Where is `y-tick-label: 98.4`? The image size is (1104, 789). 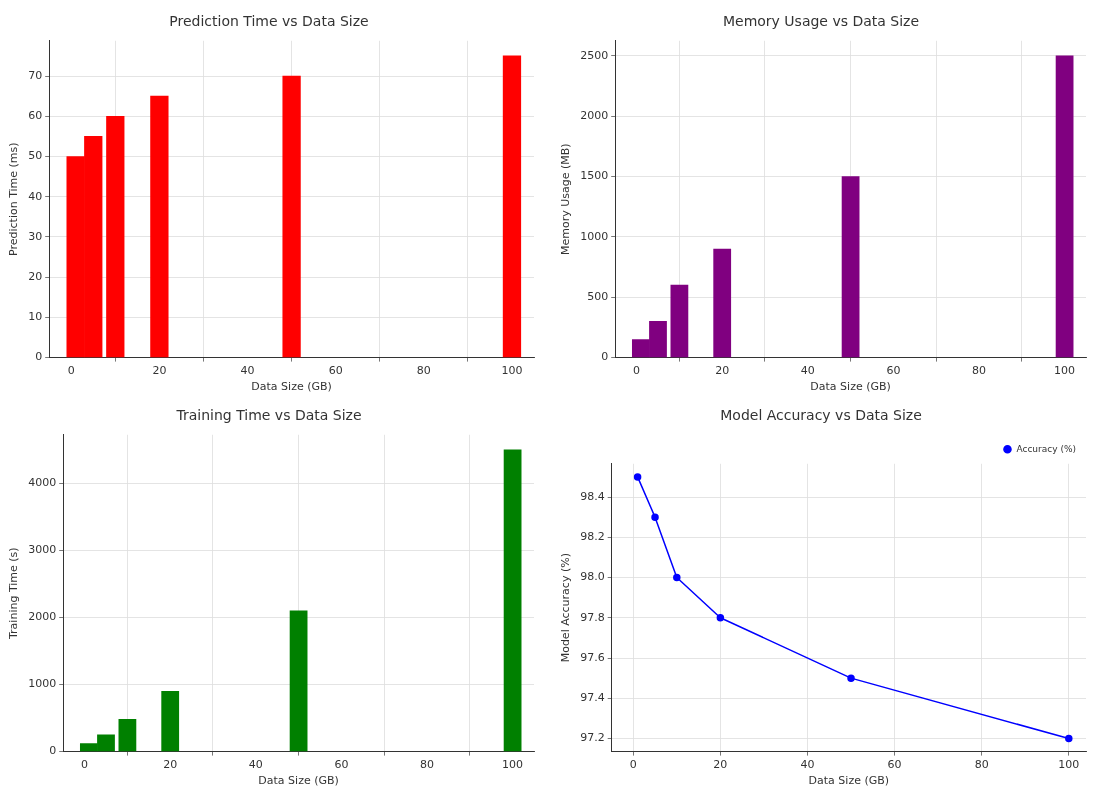 y-tick-label: 98.4 is located at coordinates (592, 496).